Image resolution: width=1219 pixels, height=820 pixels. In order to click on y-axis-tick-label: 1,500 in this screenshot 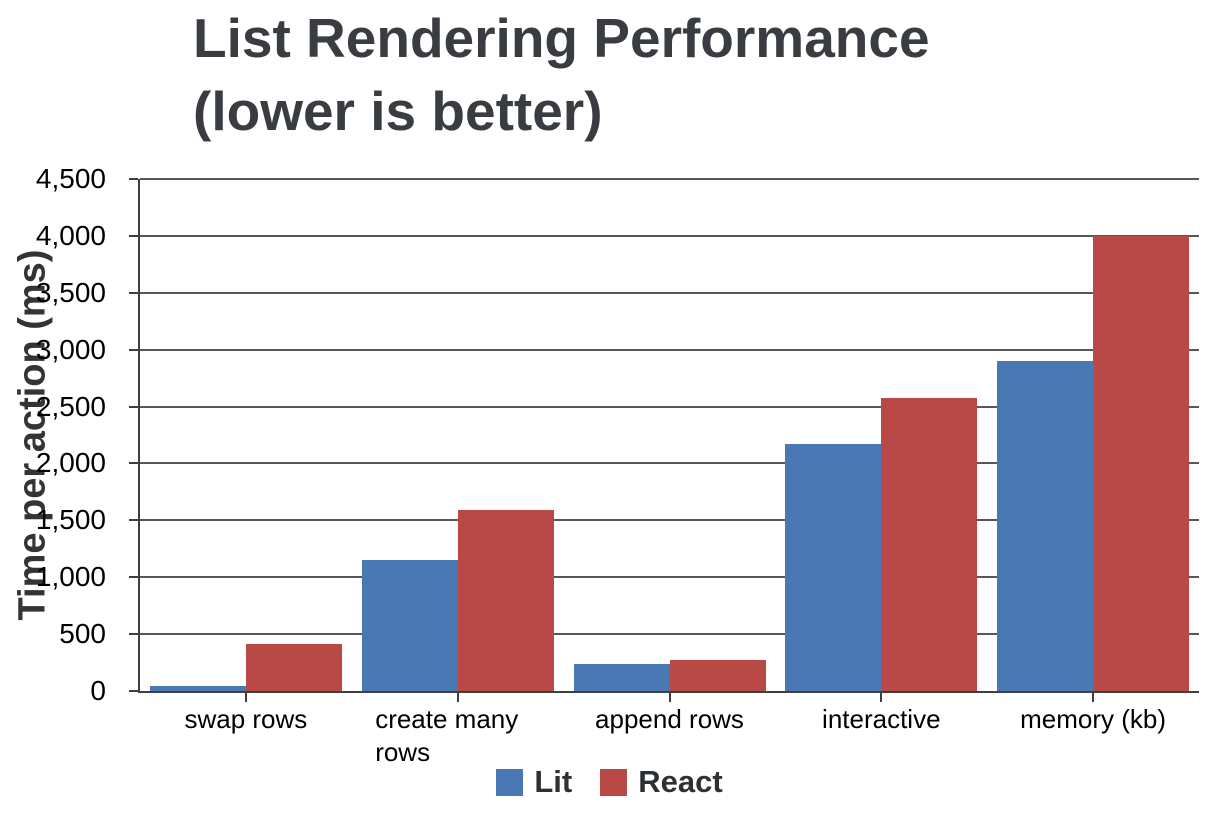, I will do `click(70, 520)`.